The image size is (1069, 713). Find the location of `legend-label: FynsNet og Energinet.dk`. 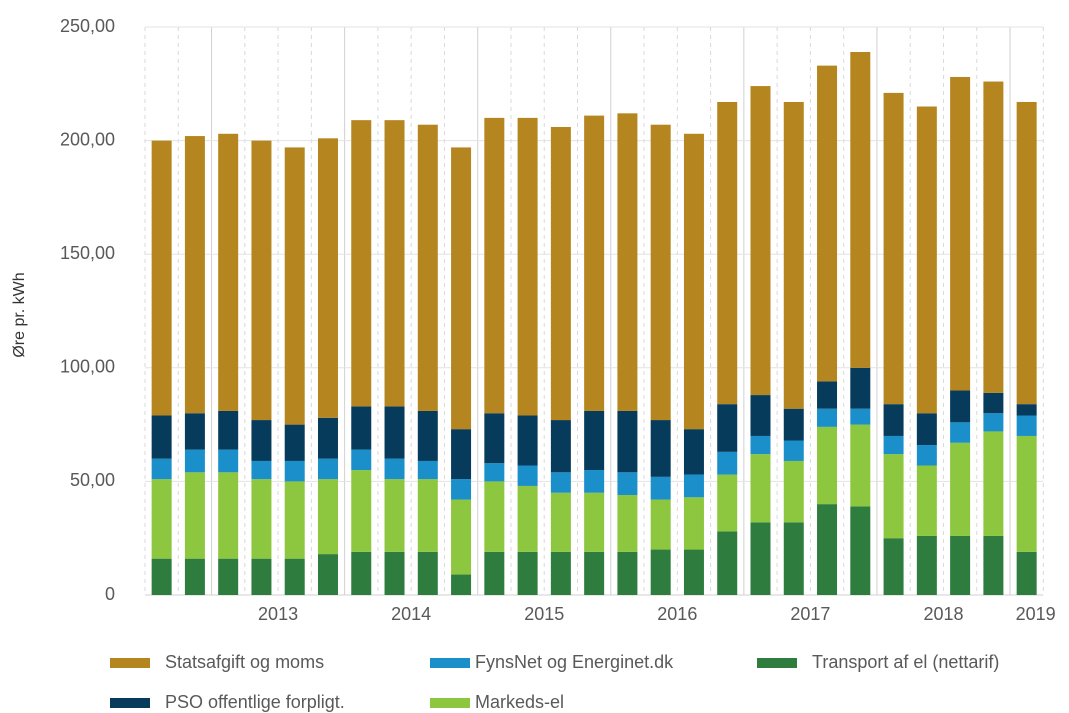

legend-label: FynsNet og Energinet.dk is located at coordinates (574, 662).